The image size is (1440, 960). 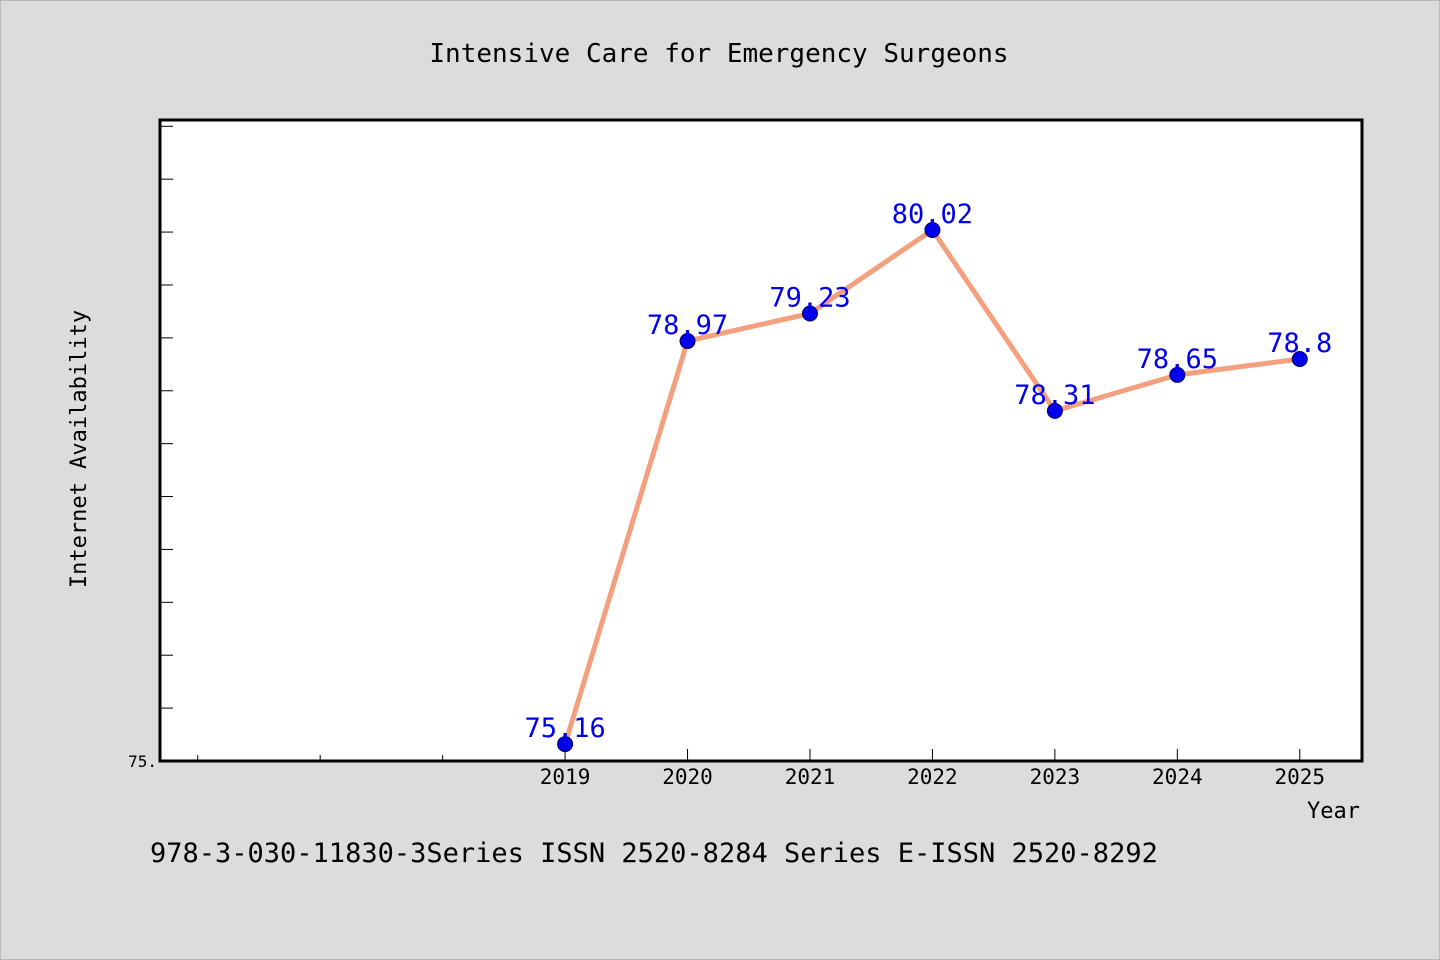 What do you see at coordinates (687, 777) in the screenshot?
I see `x-tick-label: 2020` at bounding box center [687, 777].